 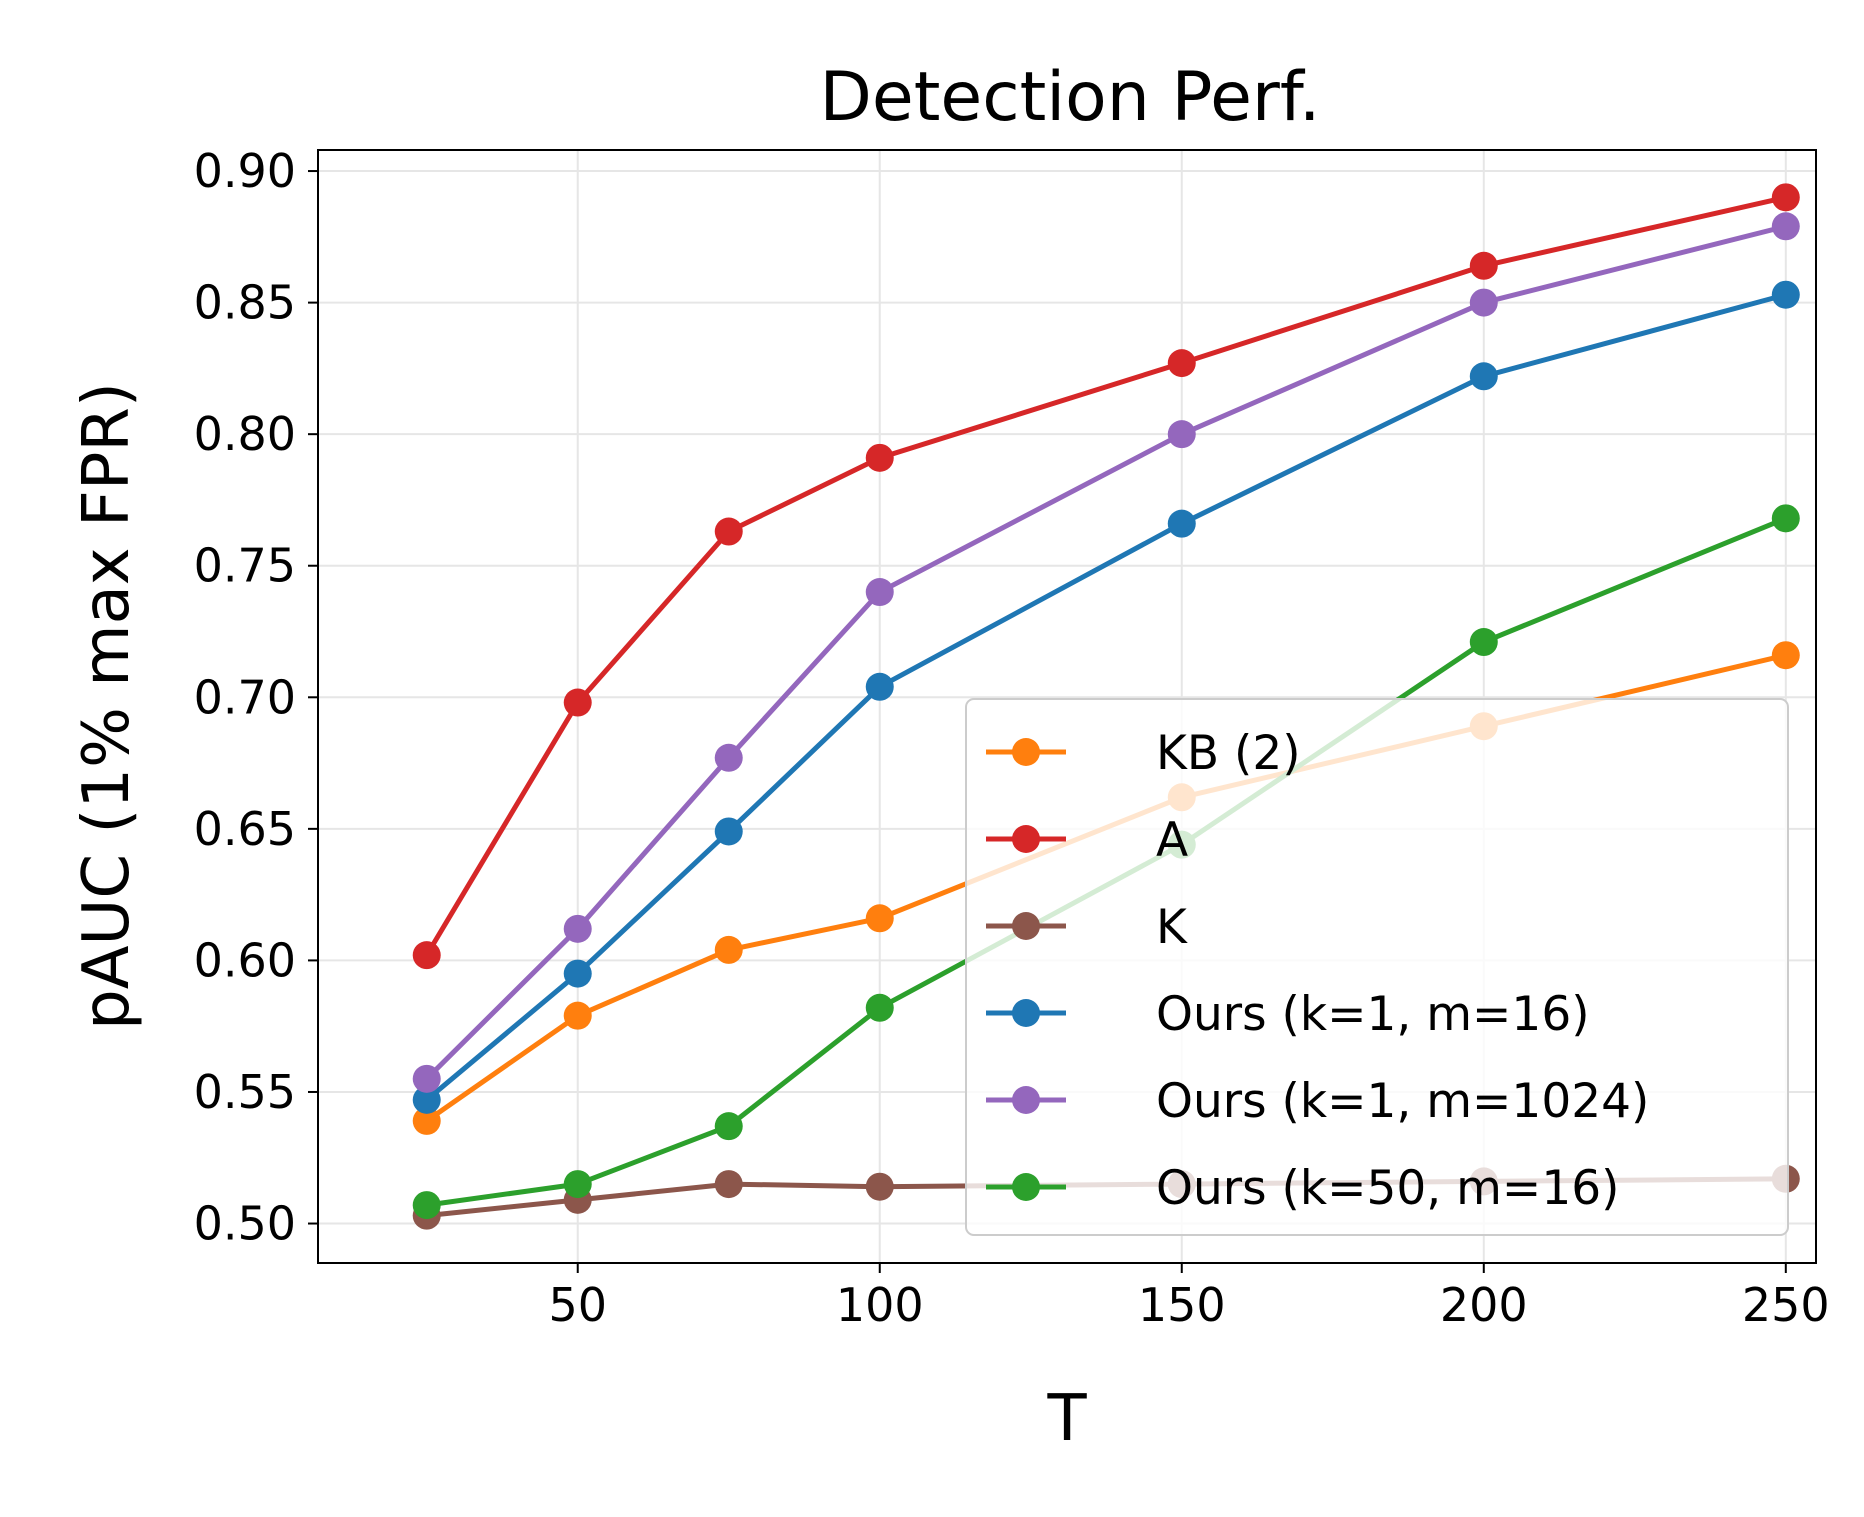 I want to click on y-tick-label: 0.80, so click(x=245, y=434).